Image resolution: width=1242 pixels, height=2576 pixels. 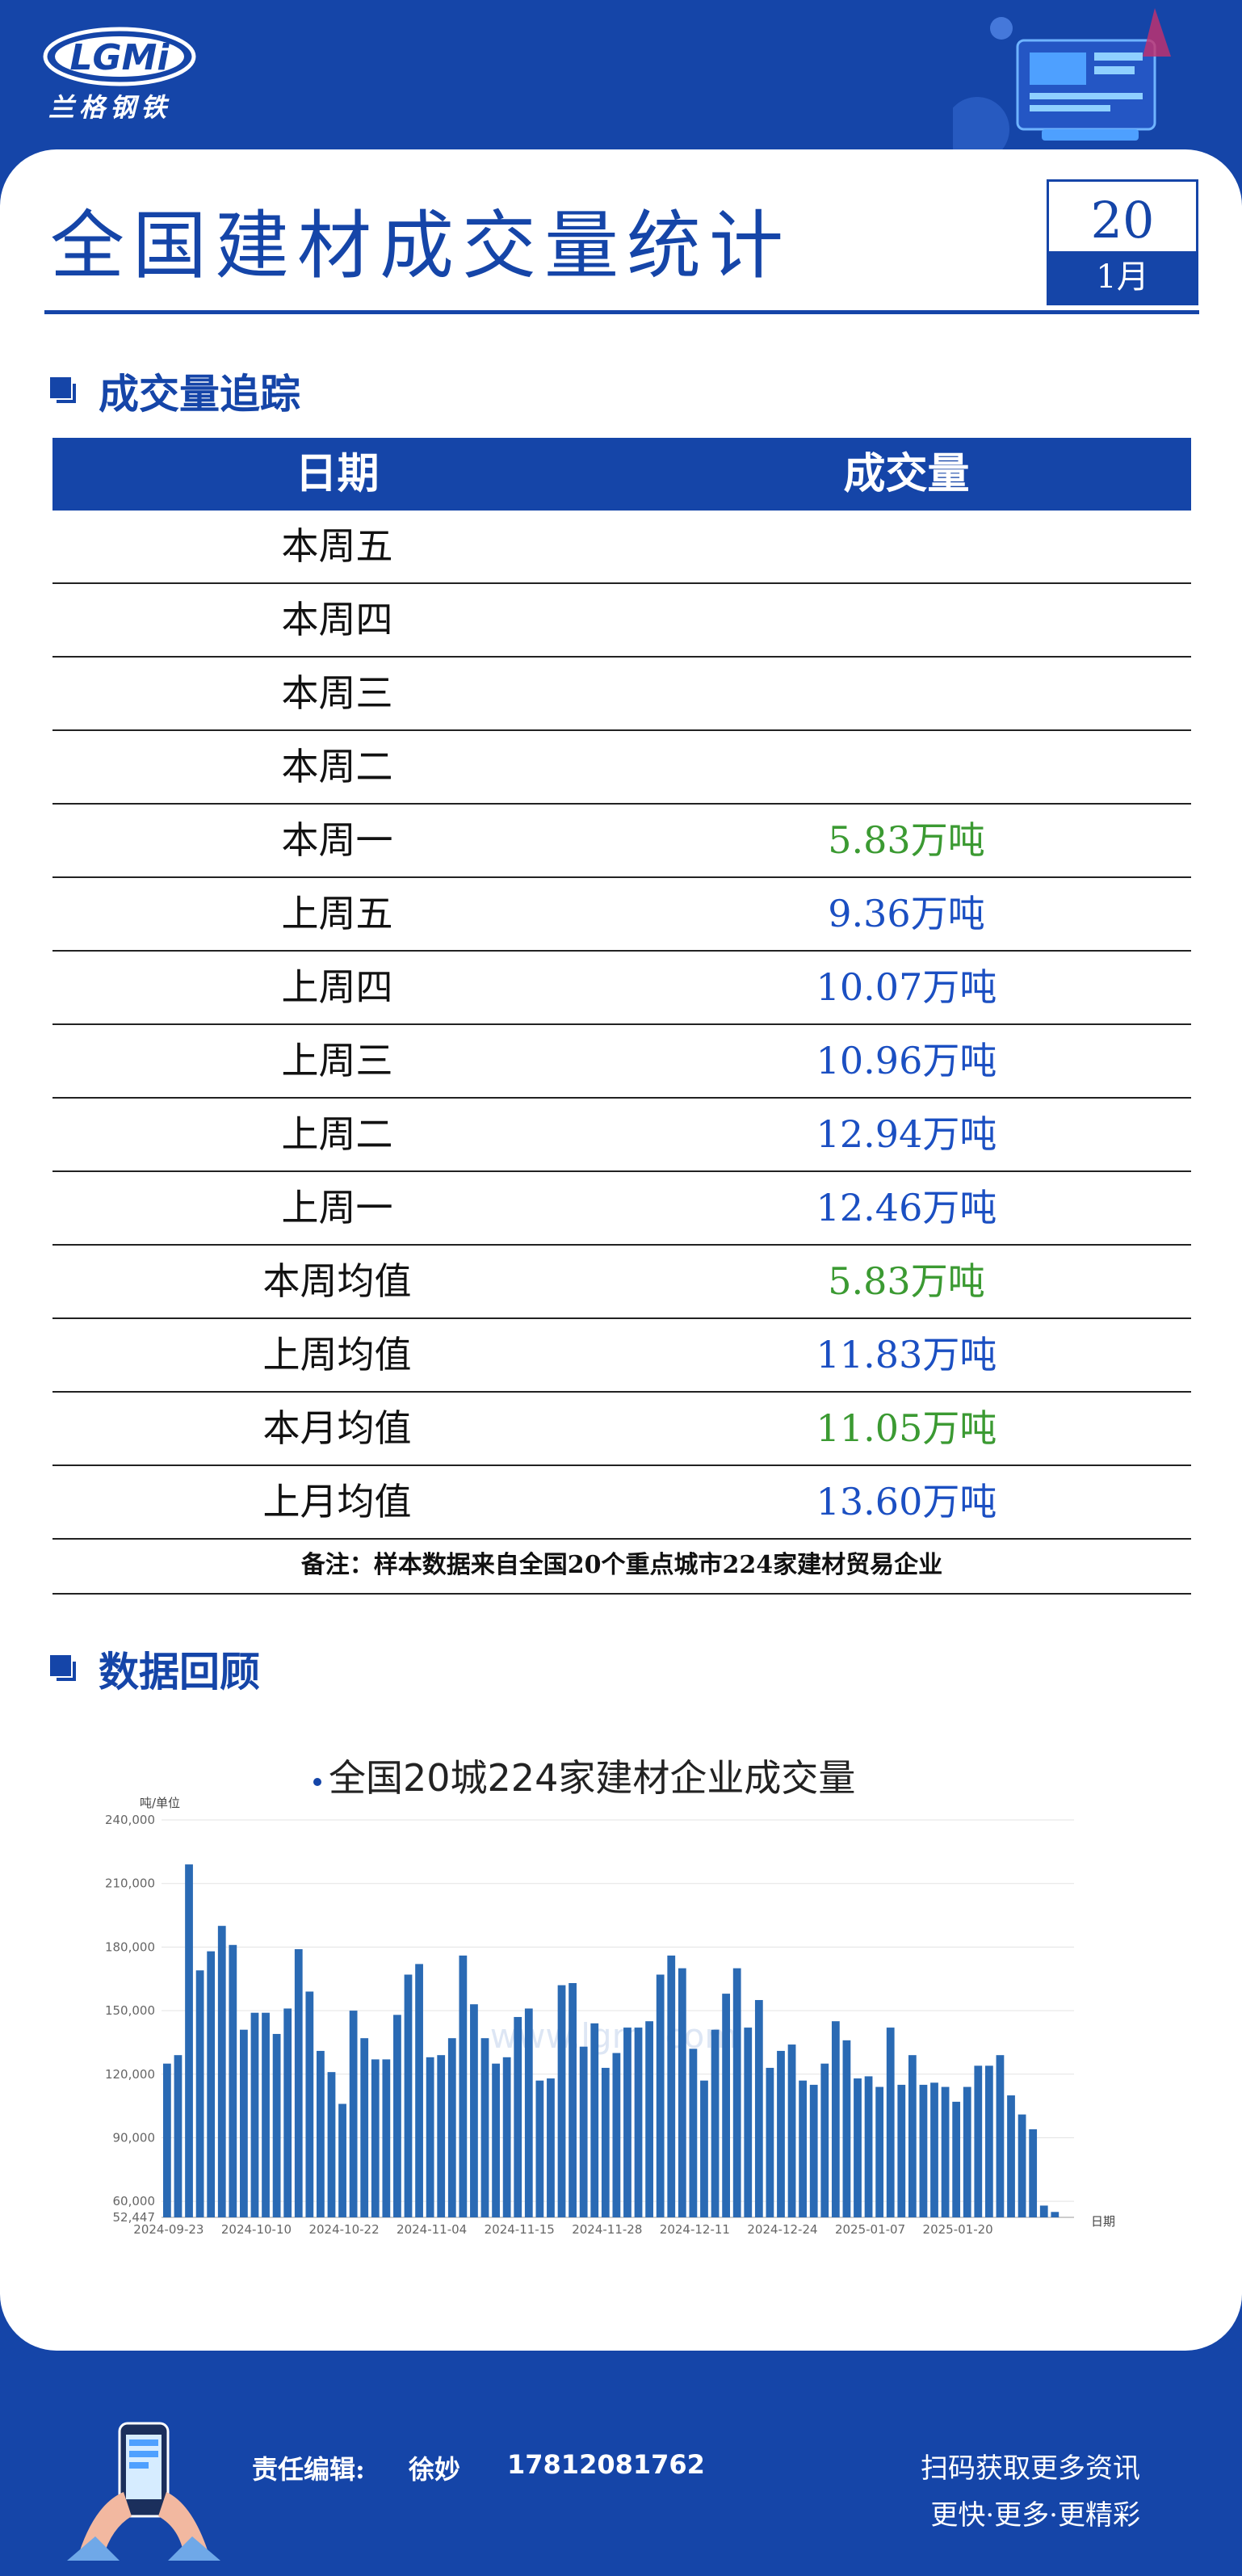 What do you see at coordinates (337, 473) in the screenshot?
I see `column-header-date: 日期` at bounding box center [337, 473].